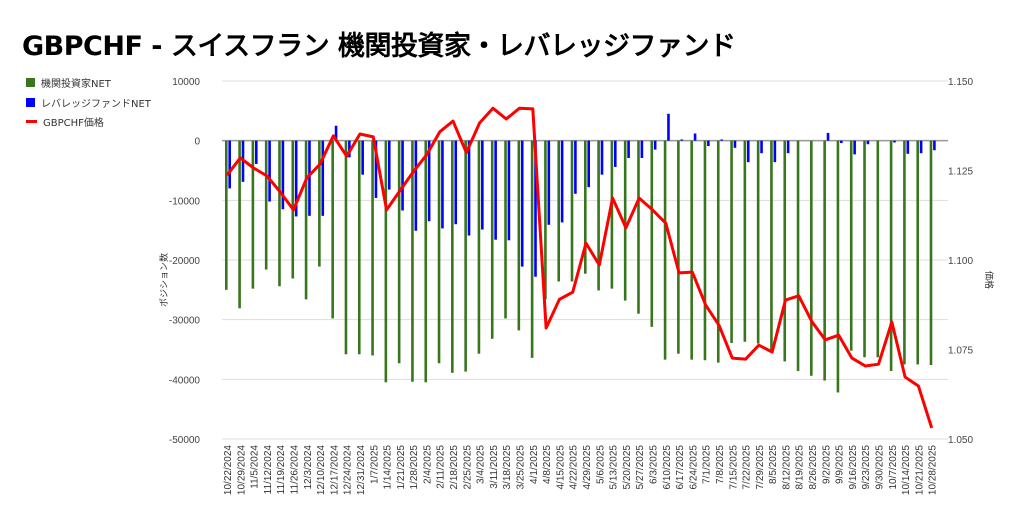 The height and width of the screenshot is (519, 1024). I want to click on y-tick-label: -20000, so click(185, 261).